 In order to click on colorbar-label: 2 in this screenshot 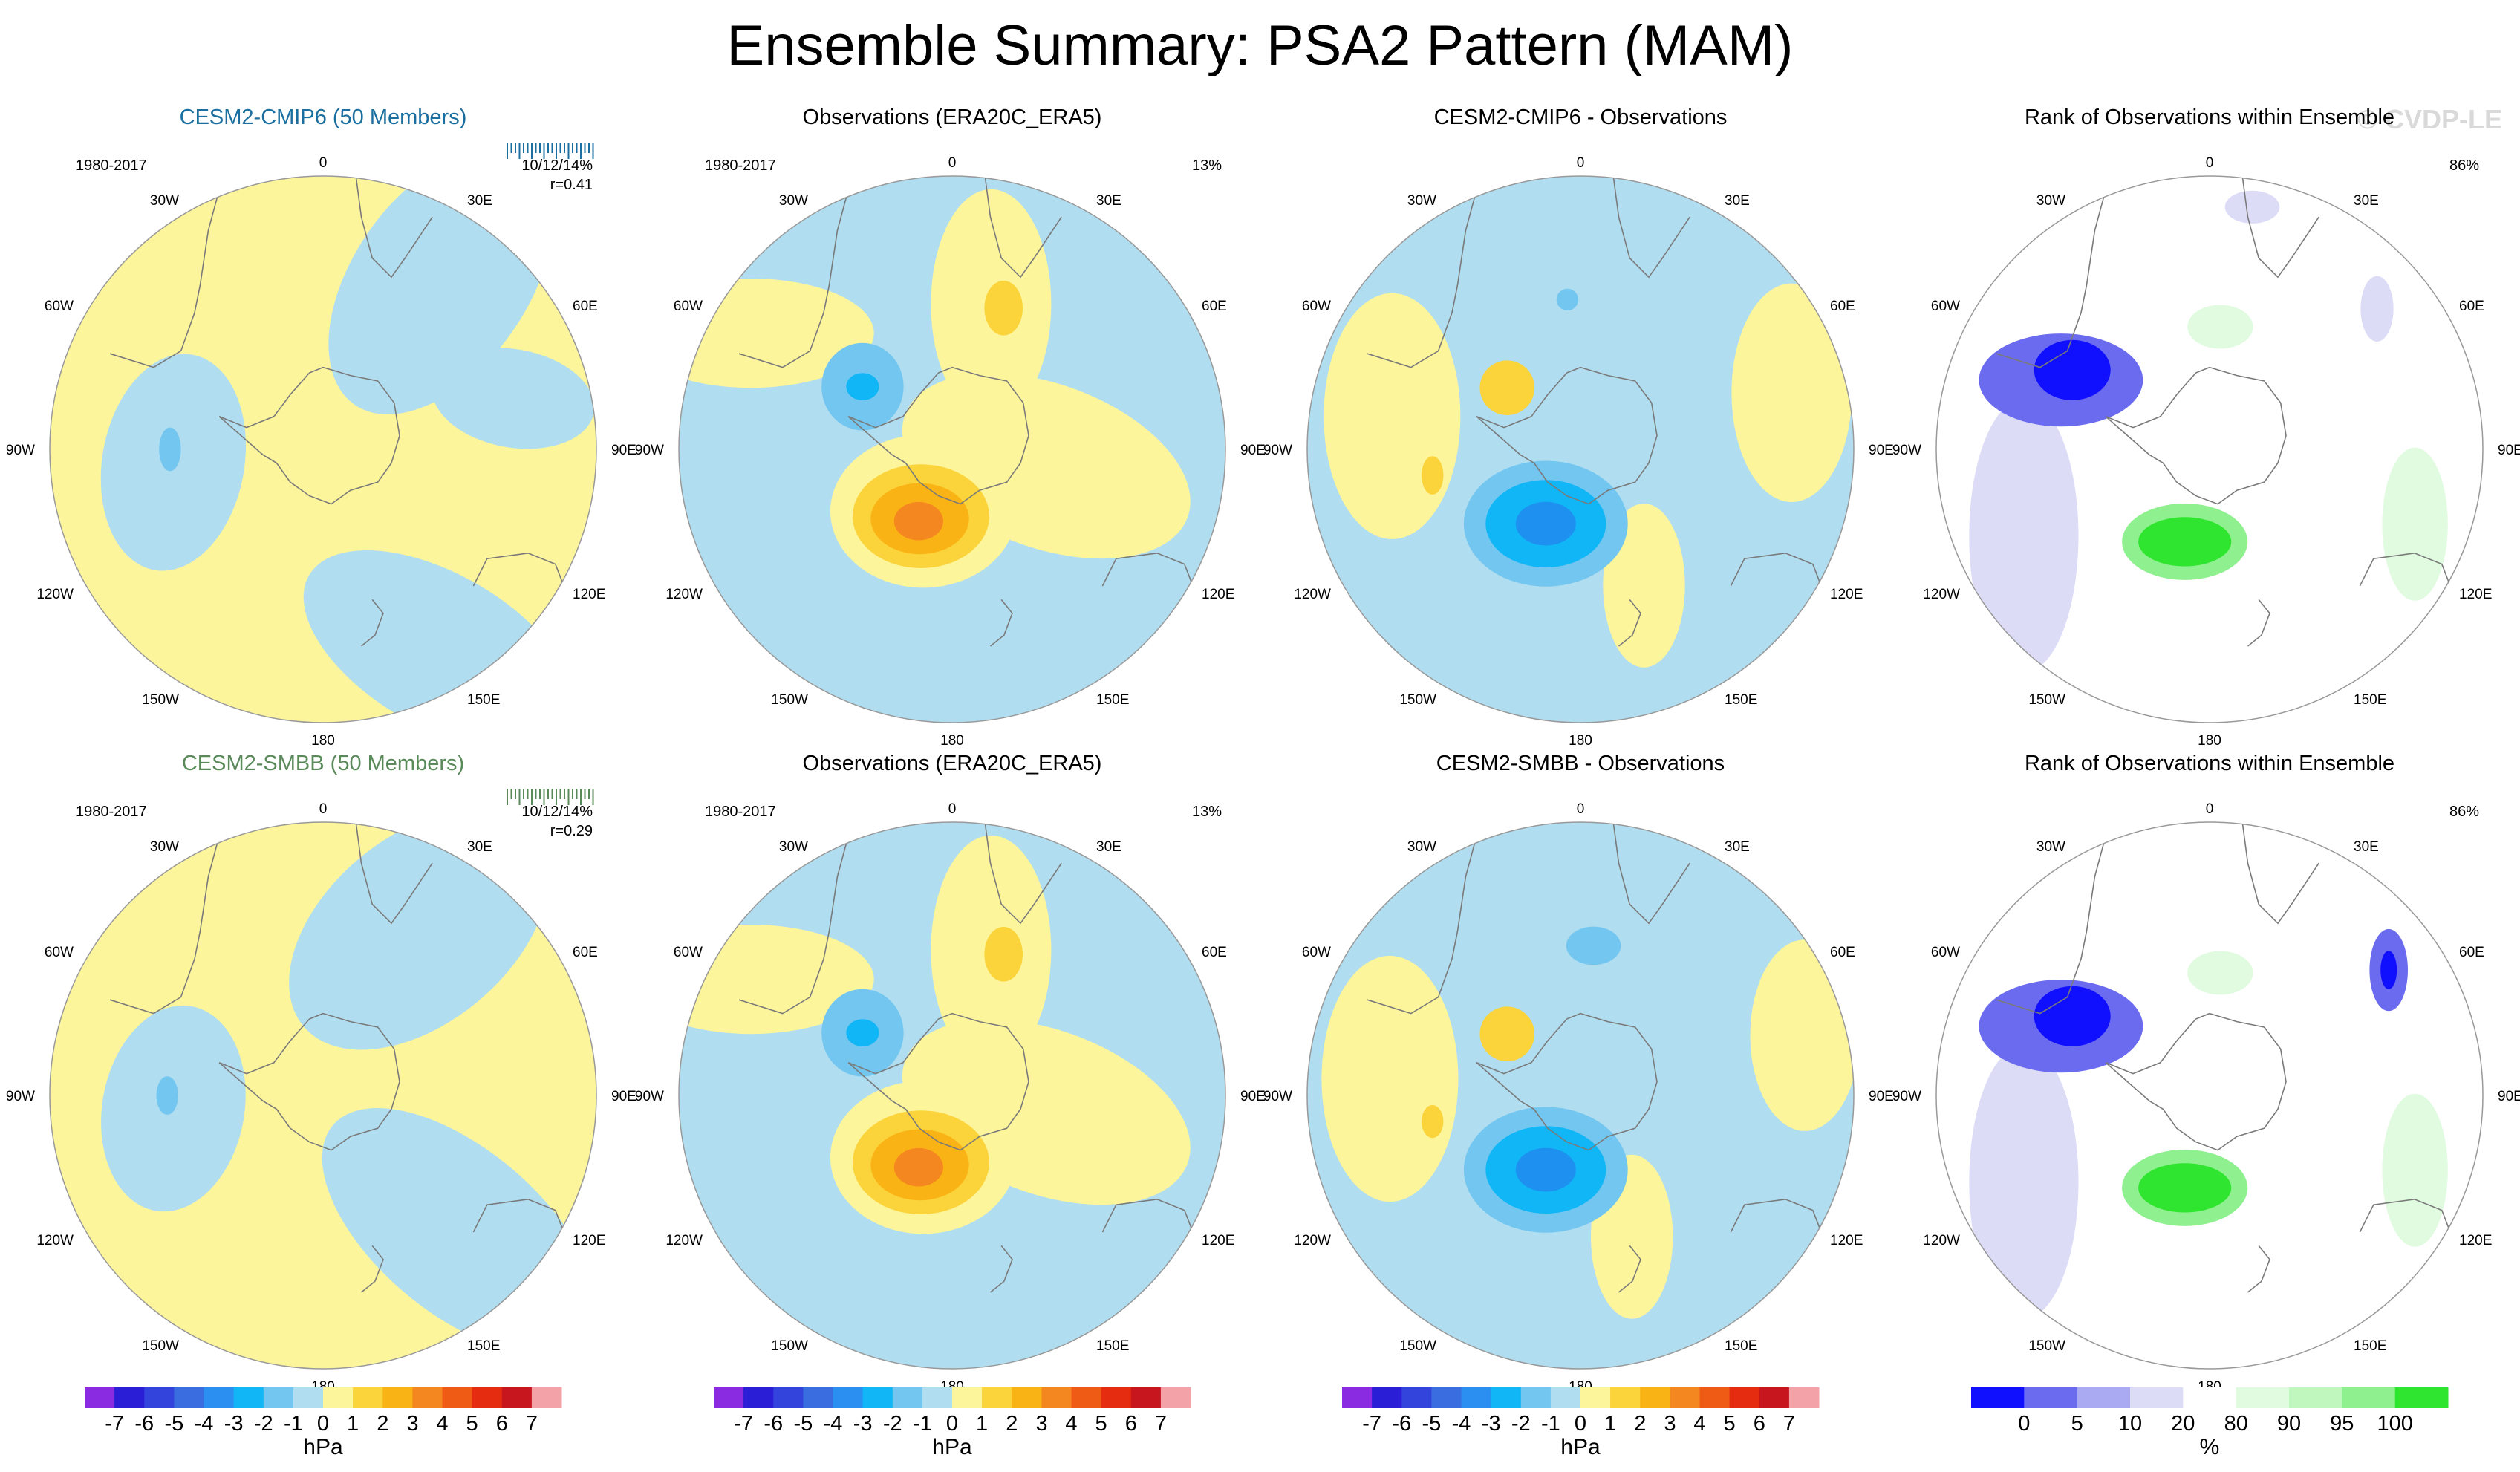, I will do `click(1012, 1424)`.